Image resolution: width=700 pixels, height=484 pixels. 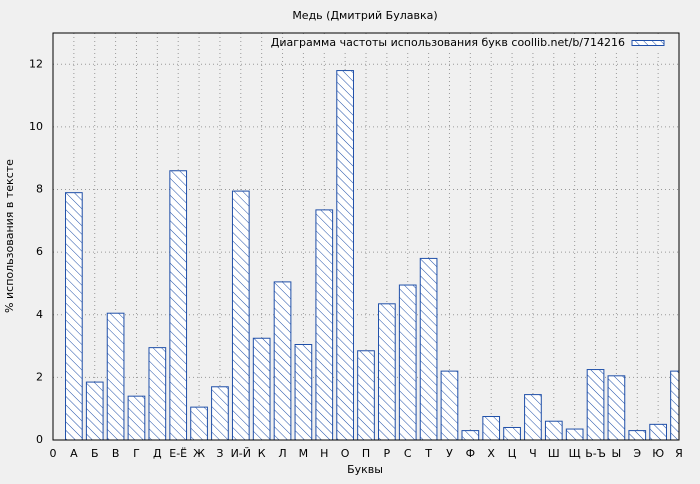 What do you see at coordinates (36, 126) in the screenshot?
I see `y-tick-label: 10` at bounding box center [36, 126].